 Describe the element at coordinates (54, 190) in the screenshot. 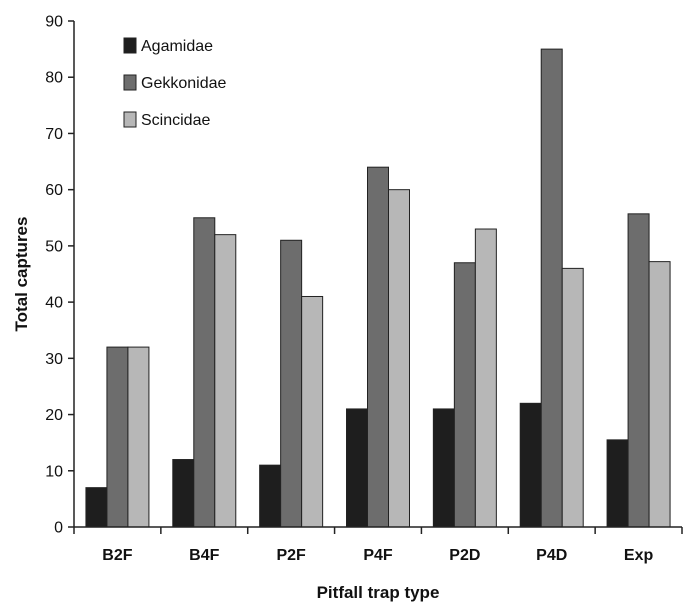

I see `y-tick-label: 60` at that location.